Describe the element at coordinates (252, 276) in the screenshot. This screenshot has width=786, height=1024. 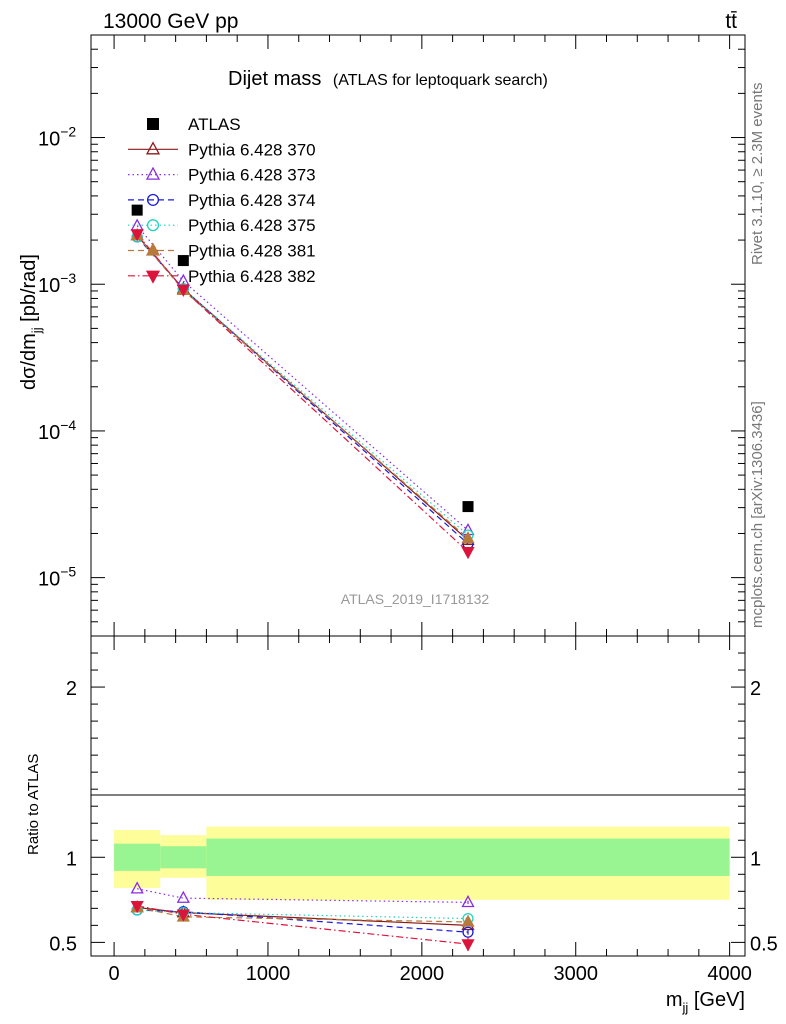
I see `legend-label-pythia-6-428-382: Pythia 6.428 382` at that location.